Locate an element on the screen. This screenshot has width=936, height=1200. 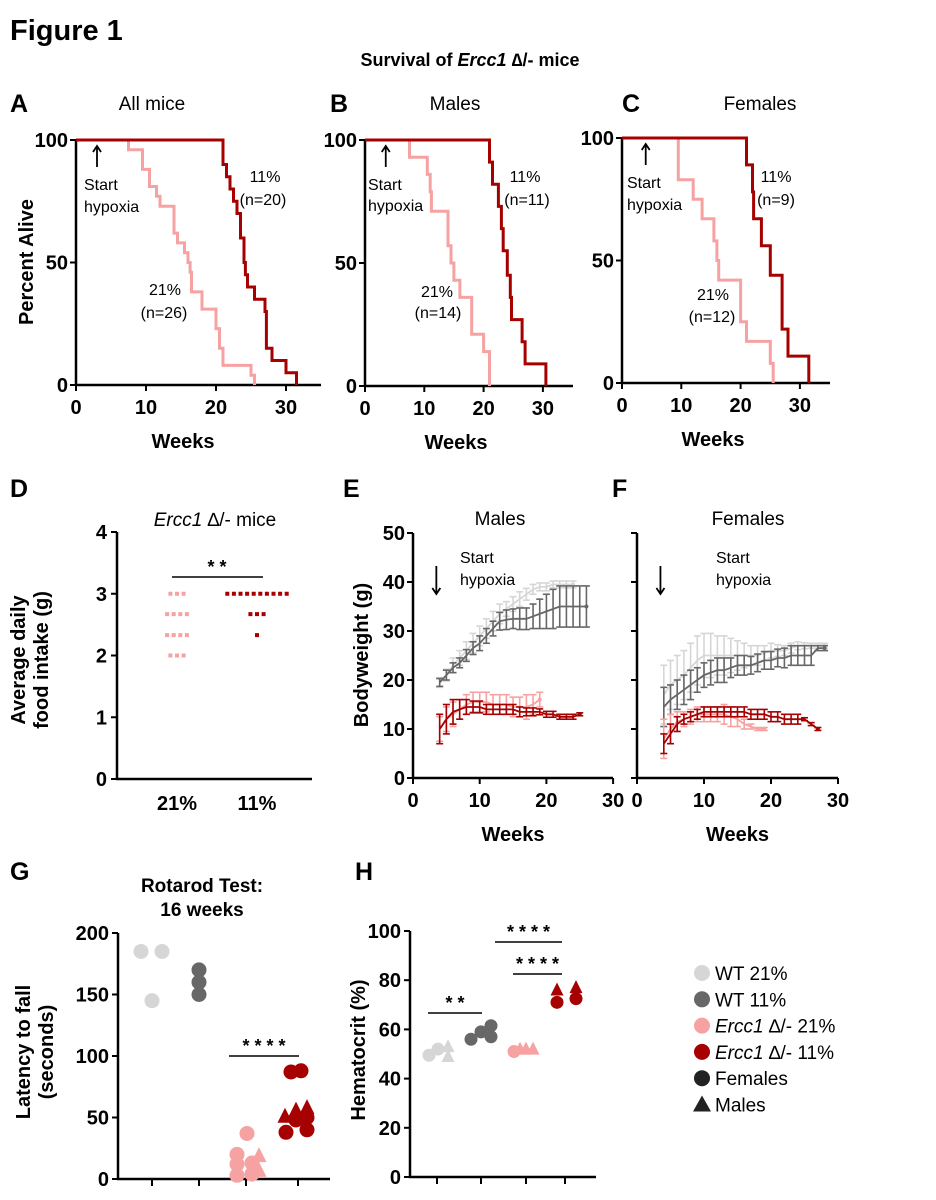
arrow-head-icon is located at coordinates (645, 146).